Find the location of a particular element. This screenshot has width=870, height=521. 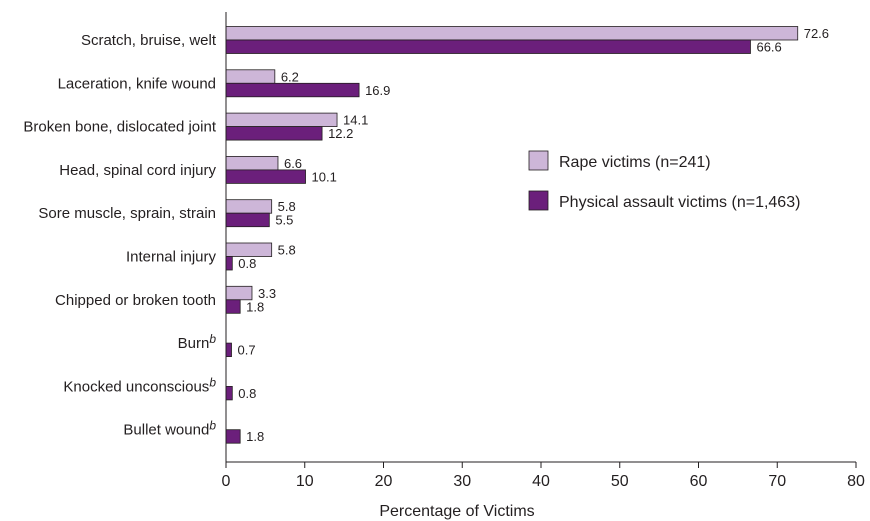

x-tick-label: 60 is located at coordinates (699, 481).